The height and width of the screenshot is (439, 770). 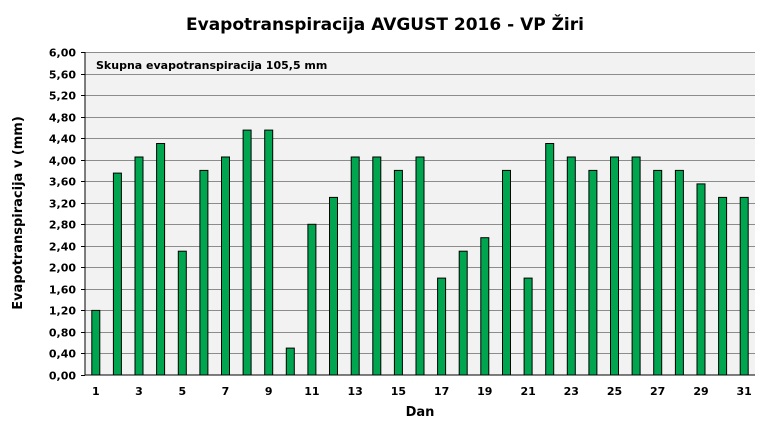 I want to click on y-tick-label: 4,80, so click(x=62, y=118).